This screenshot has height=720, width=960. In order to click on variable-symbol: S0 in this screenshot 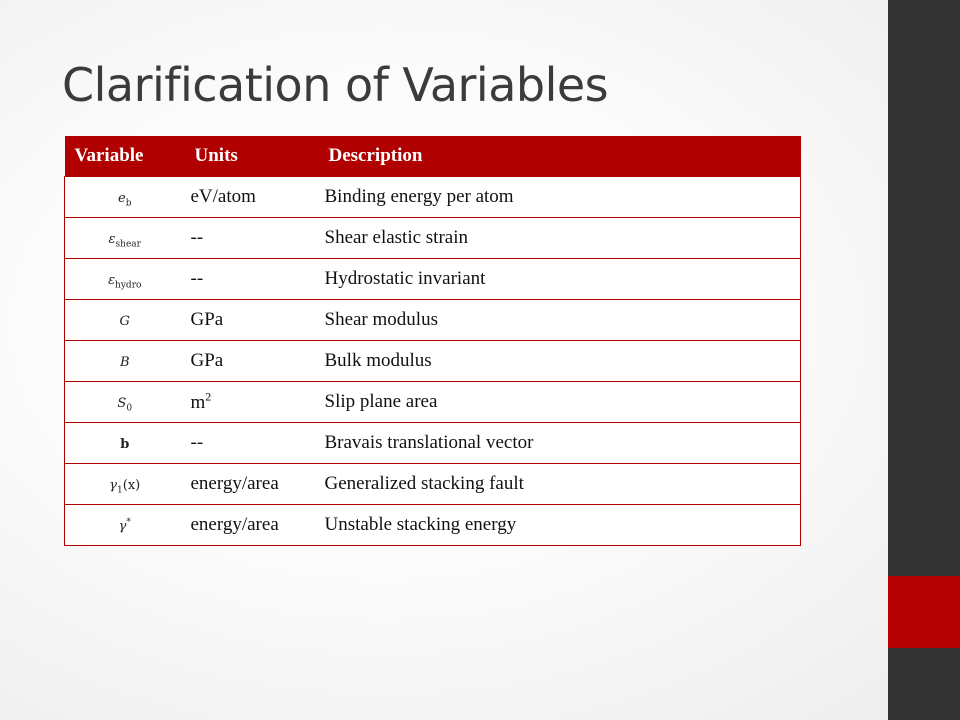, I will do `click(125, 404)`.